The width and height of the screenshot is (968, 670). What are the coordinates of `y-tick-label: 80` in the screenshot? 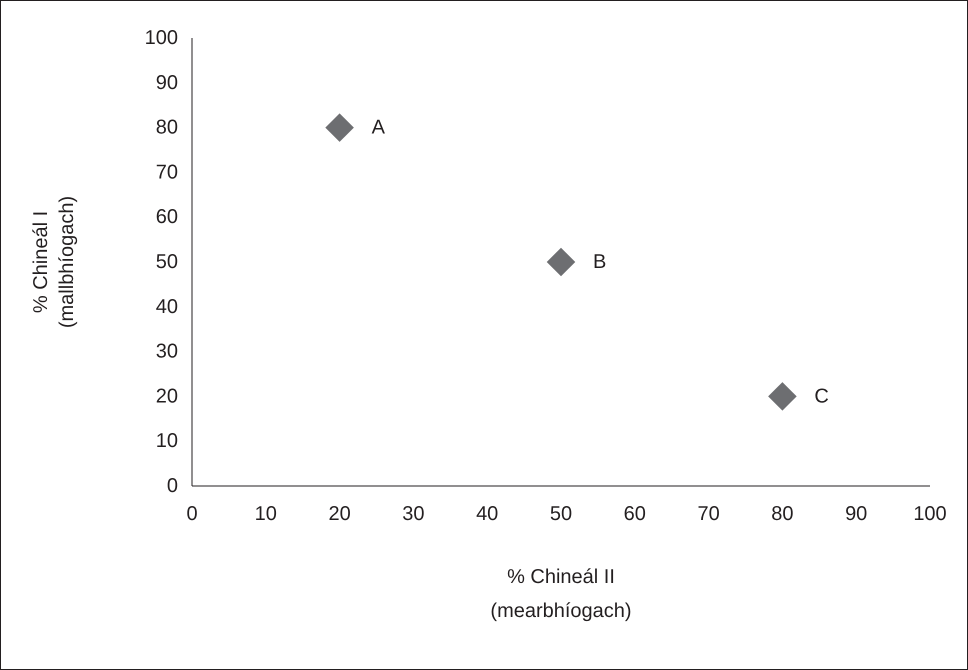 It's located at (167, 127).